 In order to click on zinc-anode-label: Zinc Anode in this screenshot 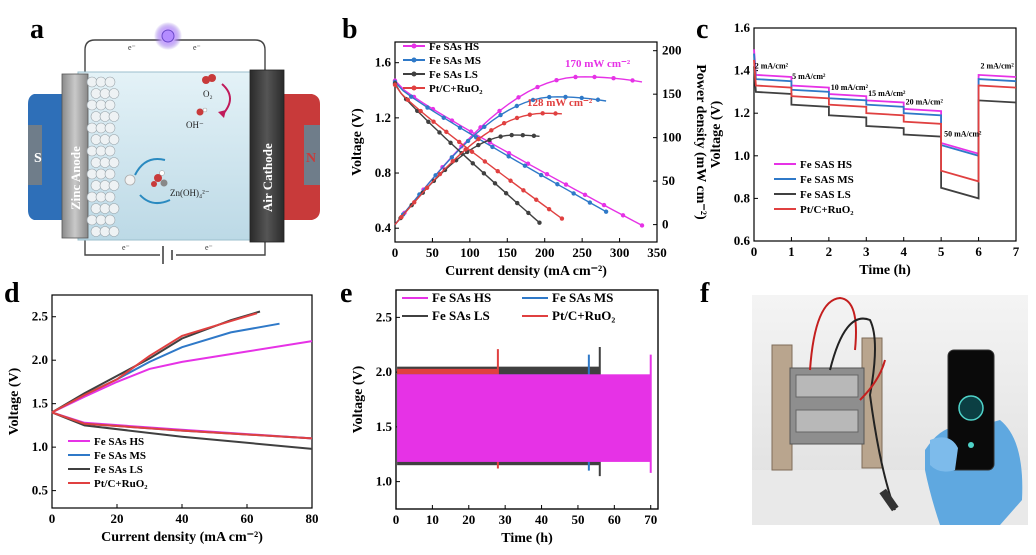, I will do `click(75, 178)`.